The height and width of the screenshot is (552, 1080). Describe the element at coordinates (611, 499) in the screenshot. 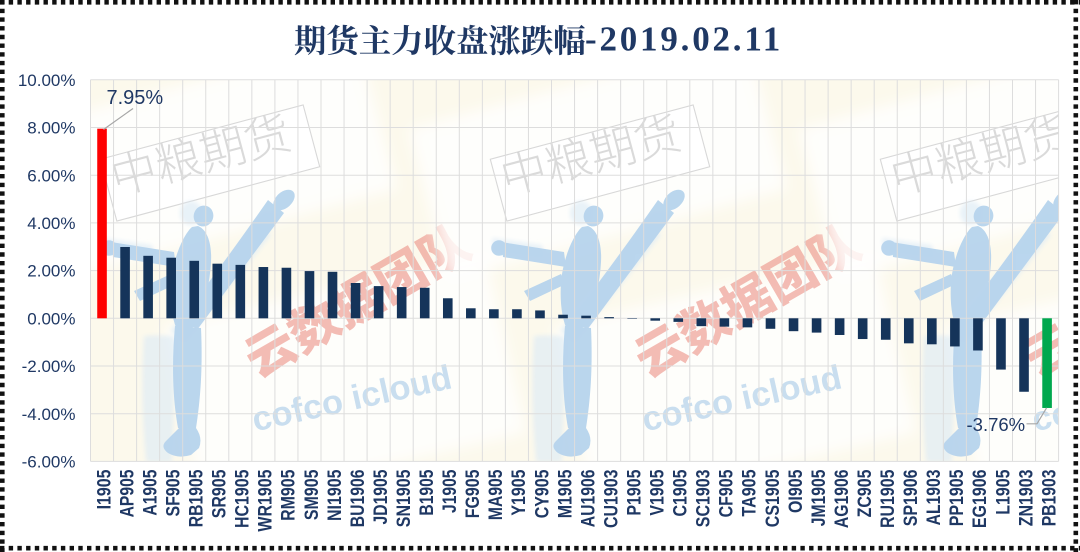

I see `svg-text: CU1903` at that location.